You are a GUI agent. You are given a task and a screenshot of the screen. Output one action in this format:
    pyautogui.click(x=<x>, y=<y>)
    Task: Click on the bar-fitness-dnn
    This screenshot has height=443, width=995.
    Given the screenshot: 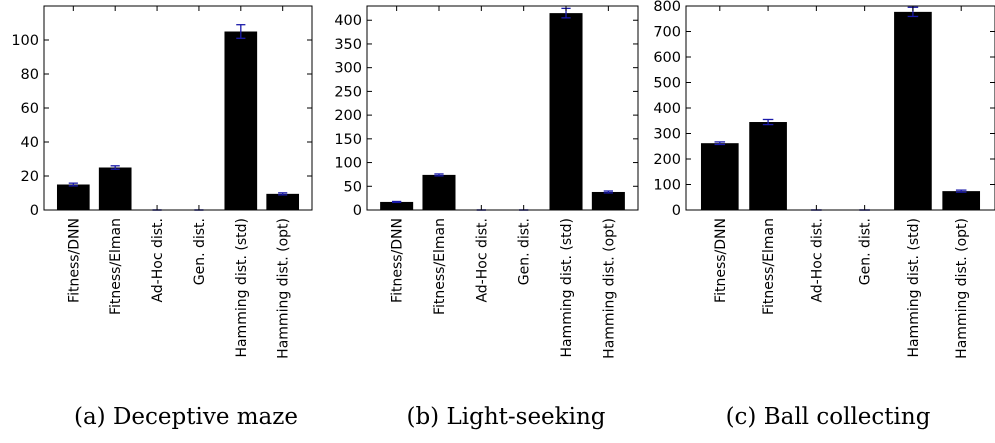 What is the action you would take?
    pyautogui.click(x=719, y=176)
    